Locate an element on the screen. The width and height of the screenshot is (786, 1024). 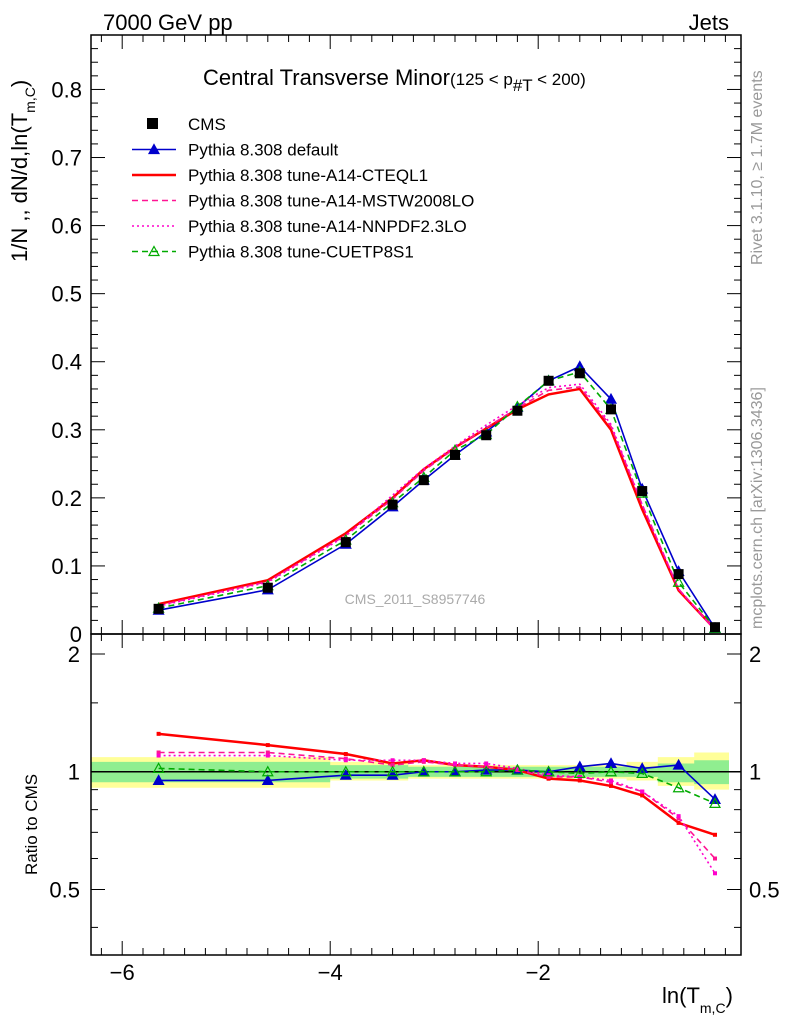
legend-label-0: Pythia 8.308 default is located at coordinates (263, 150).